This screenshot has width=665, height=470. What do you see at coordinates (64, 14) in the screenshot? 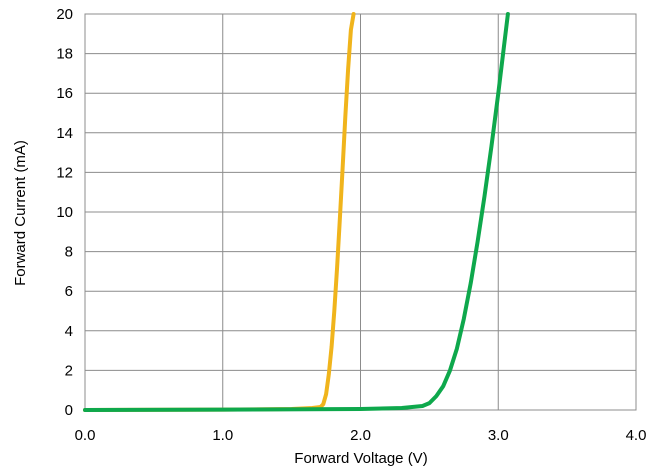
I see `y-tick-label: 20` at bounding box center [64, 14].